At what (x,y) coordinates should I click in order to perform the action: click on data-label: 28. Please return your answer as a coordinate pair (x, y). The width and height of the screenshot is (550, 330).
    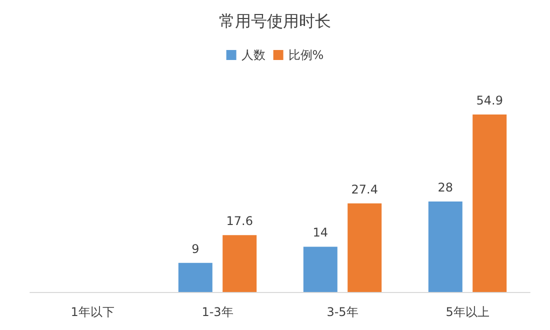
    Looking at the image, I should click on (446, 187).